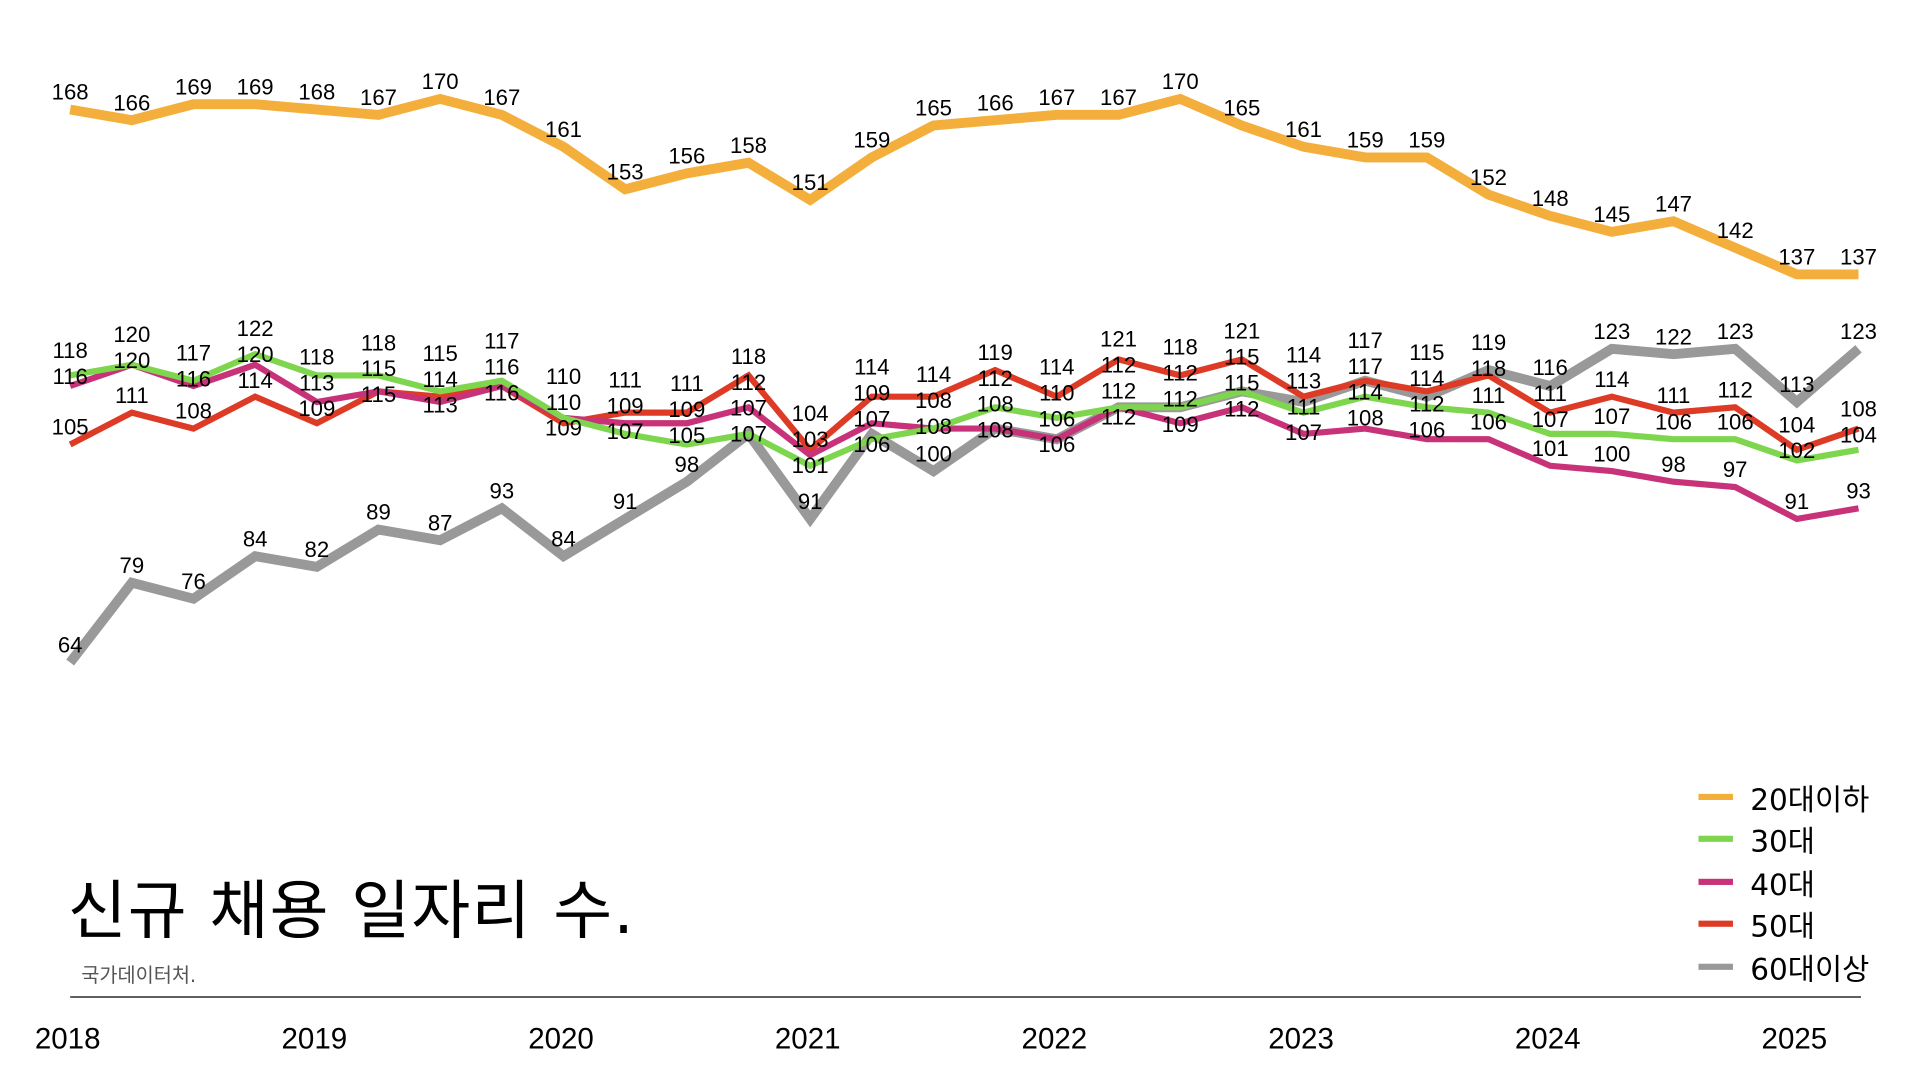  I want to click on chart-source: 국가데이터처., so click(139, 975).